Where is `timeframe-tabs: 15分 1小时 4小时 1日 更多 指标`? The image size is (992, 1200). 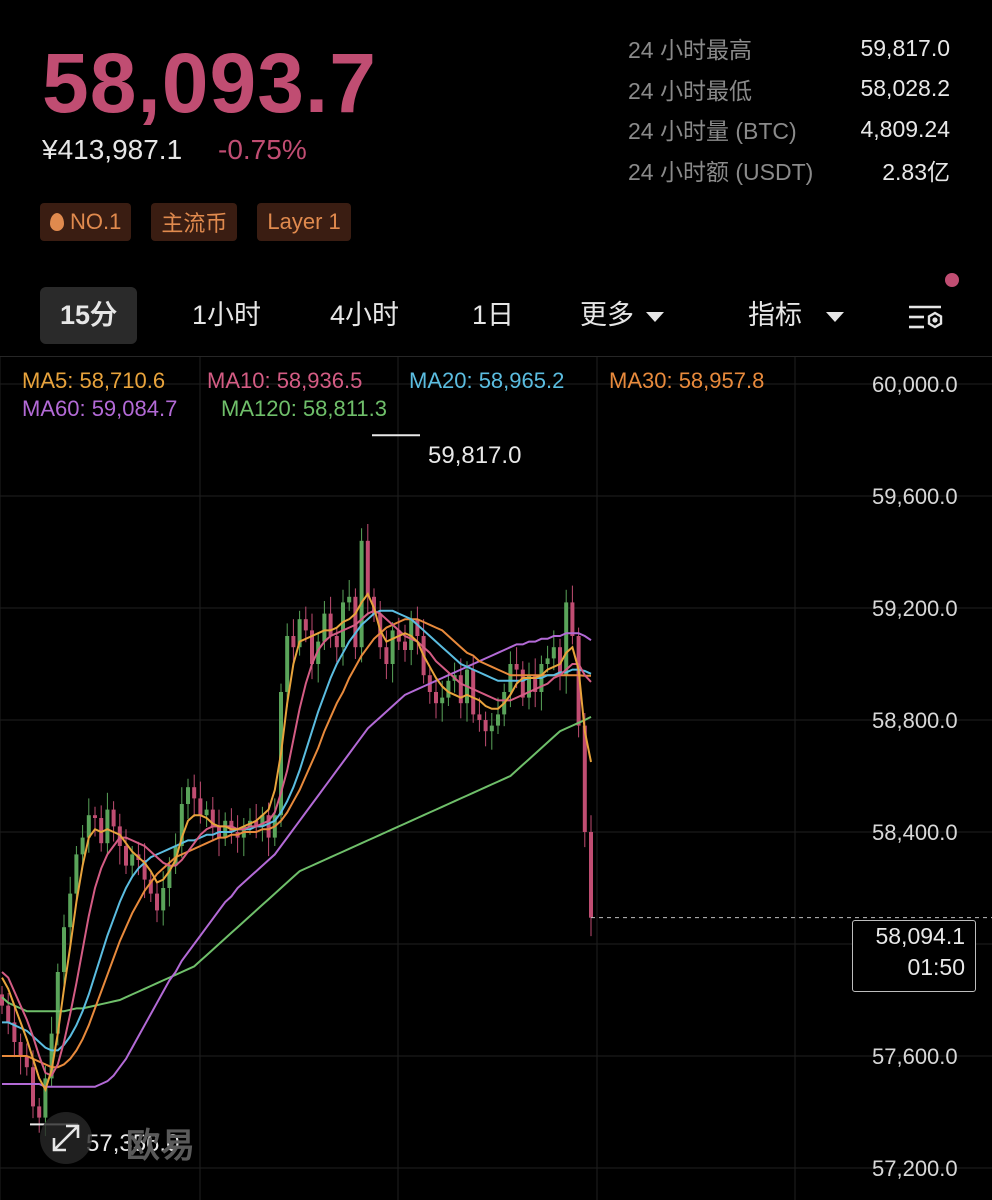
timeframe-tabs: 15分 1小时 4小时 1日 更多 指标 is located at coordinates (500, 315).